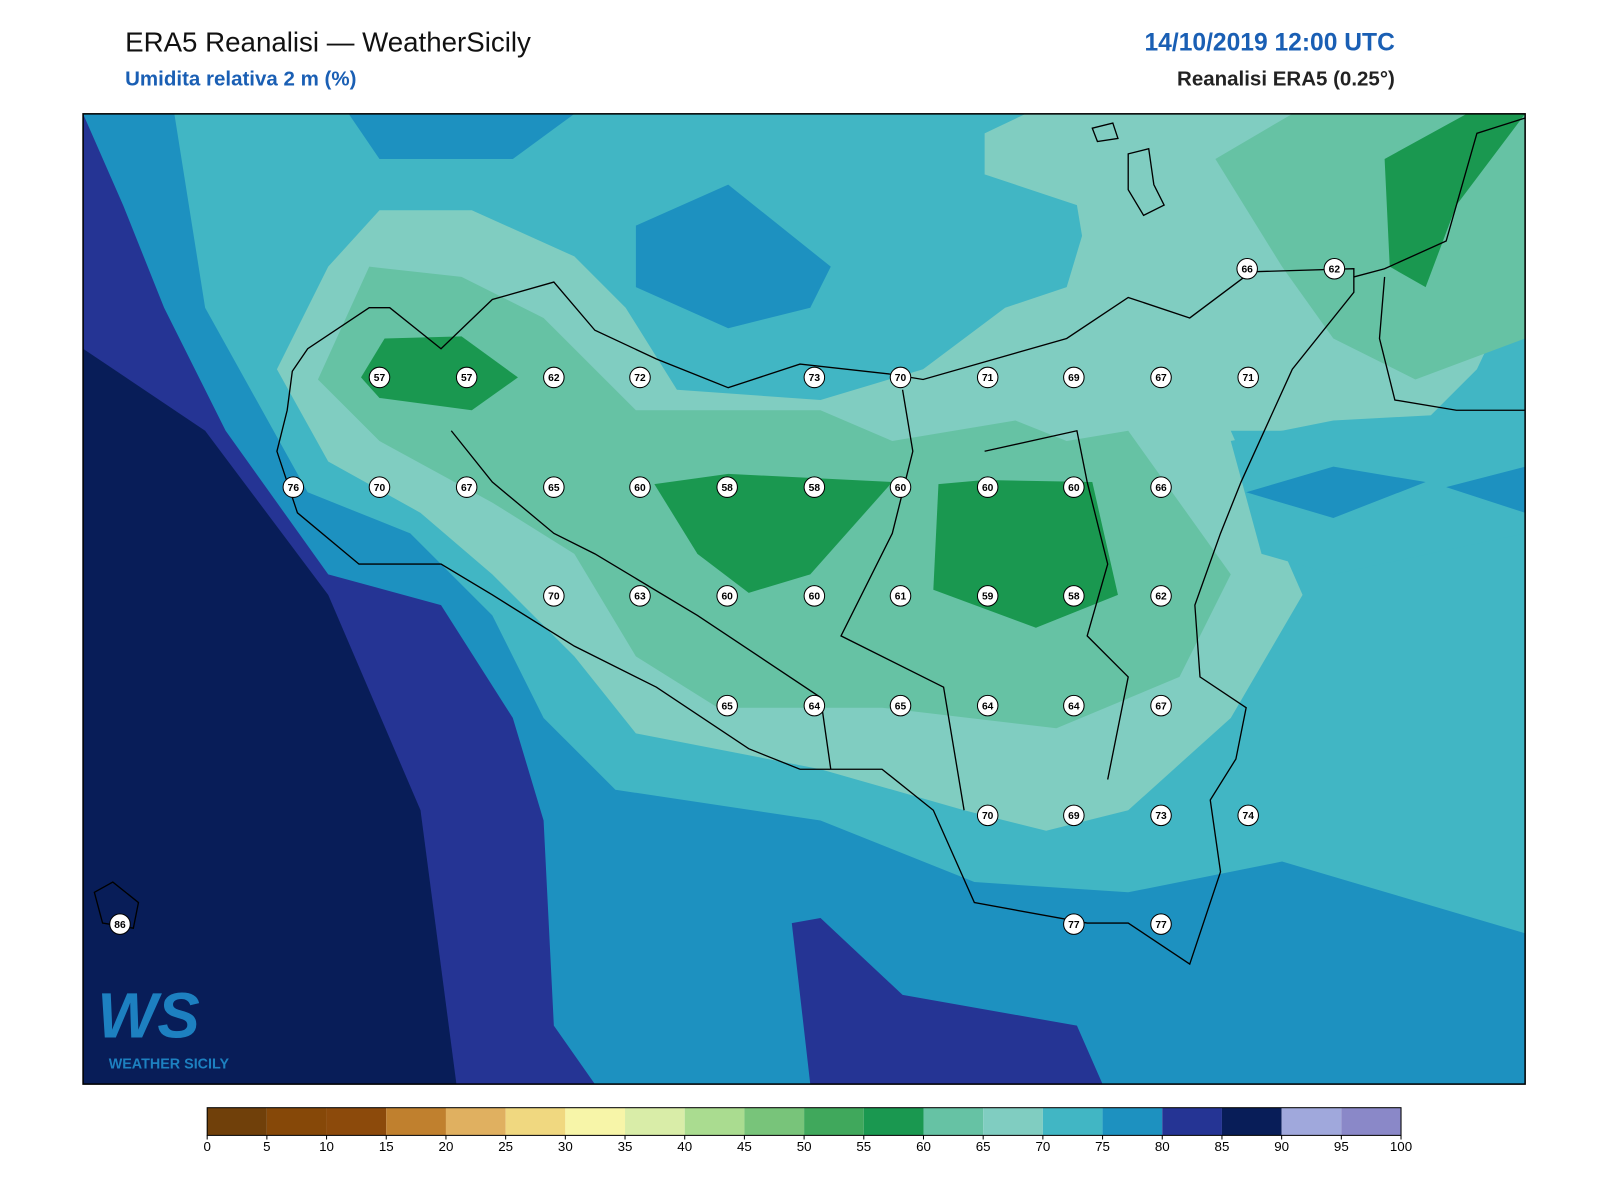 This screenshot has height=1200, width=1600. Describe the element at coordinates (326, 1146) in the screenshot. I see `colorbar-tick-label: 10` at that location.